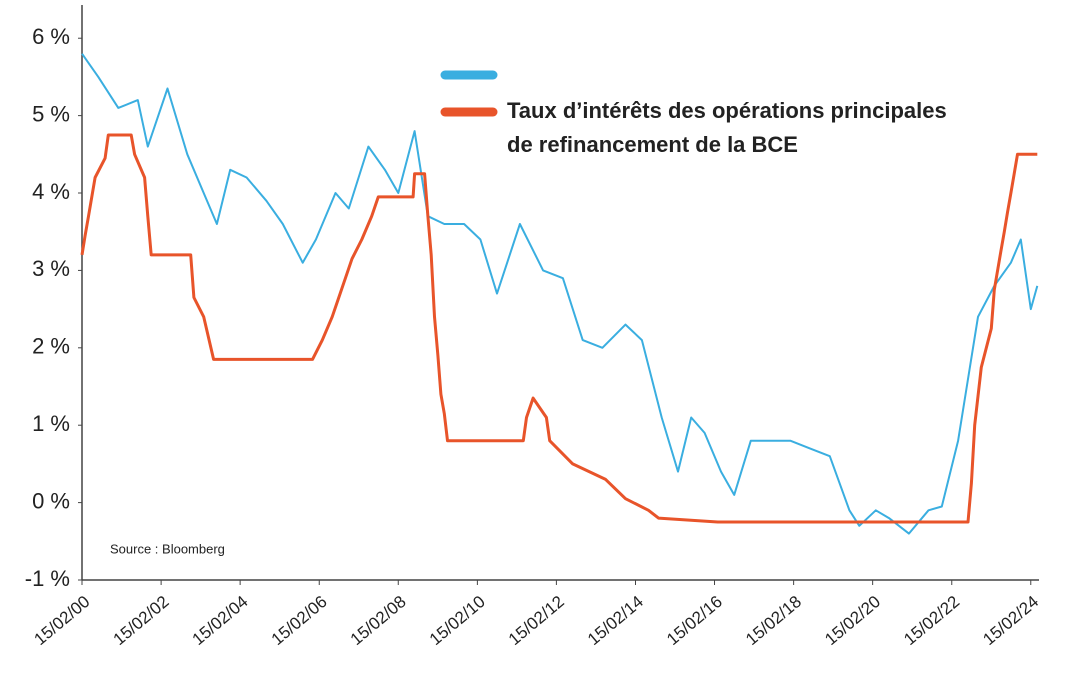  I want to click on y-tick-label: 4 %, so click(51, 191).